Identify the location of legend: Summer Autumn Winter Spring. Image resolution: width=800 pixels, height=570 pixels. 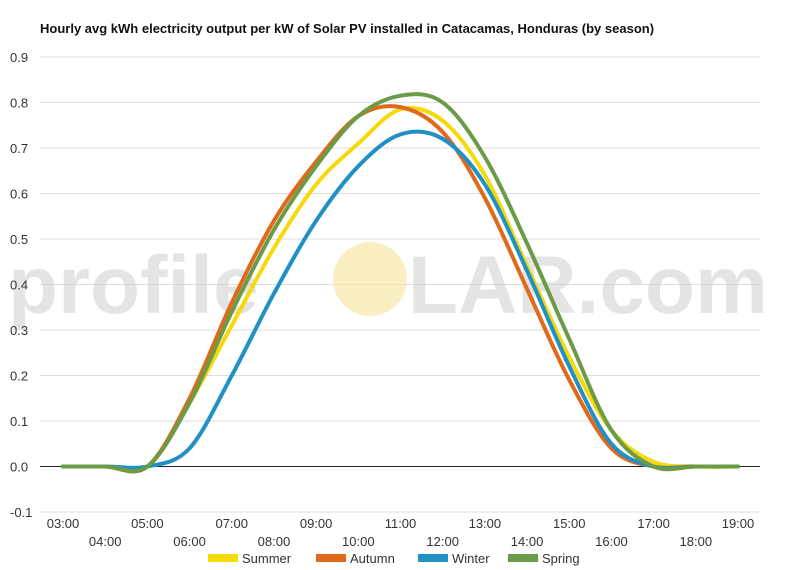
(394, 558).